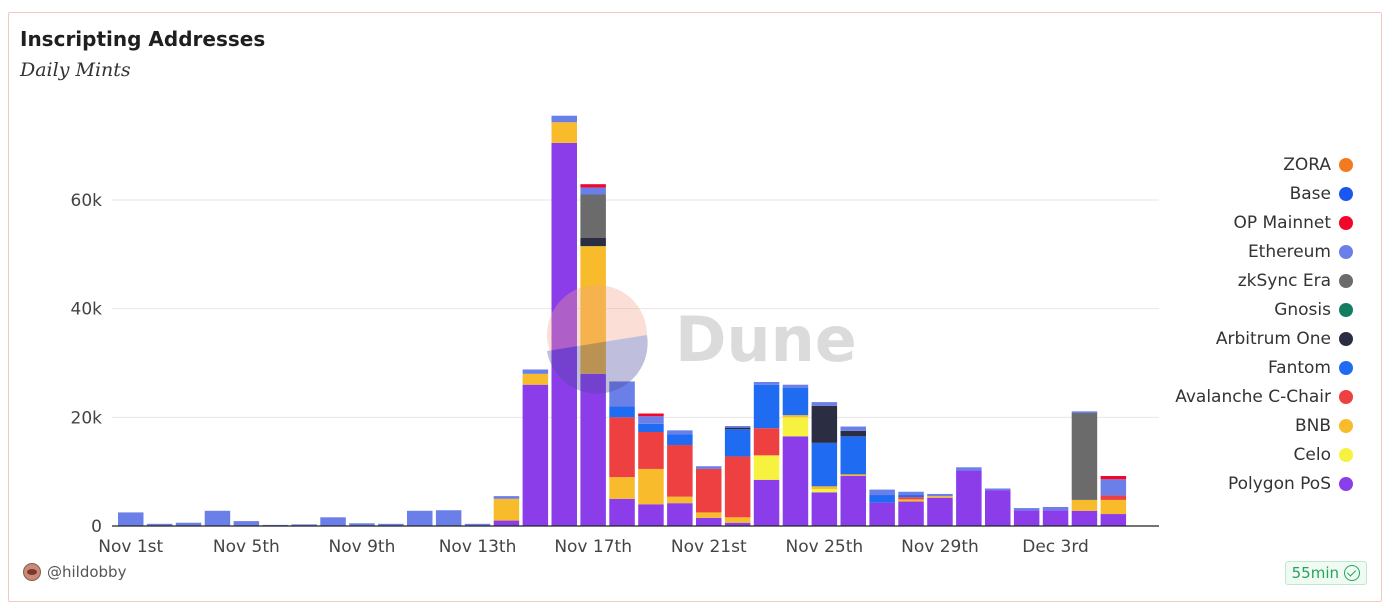 Image resolution: width=1391 pixels, height=613 pixels. I want to click on legend-item: Ethereum, so click(1264, 251).